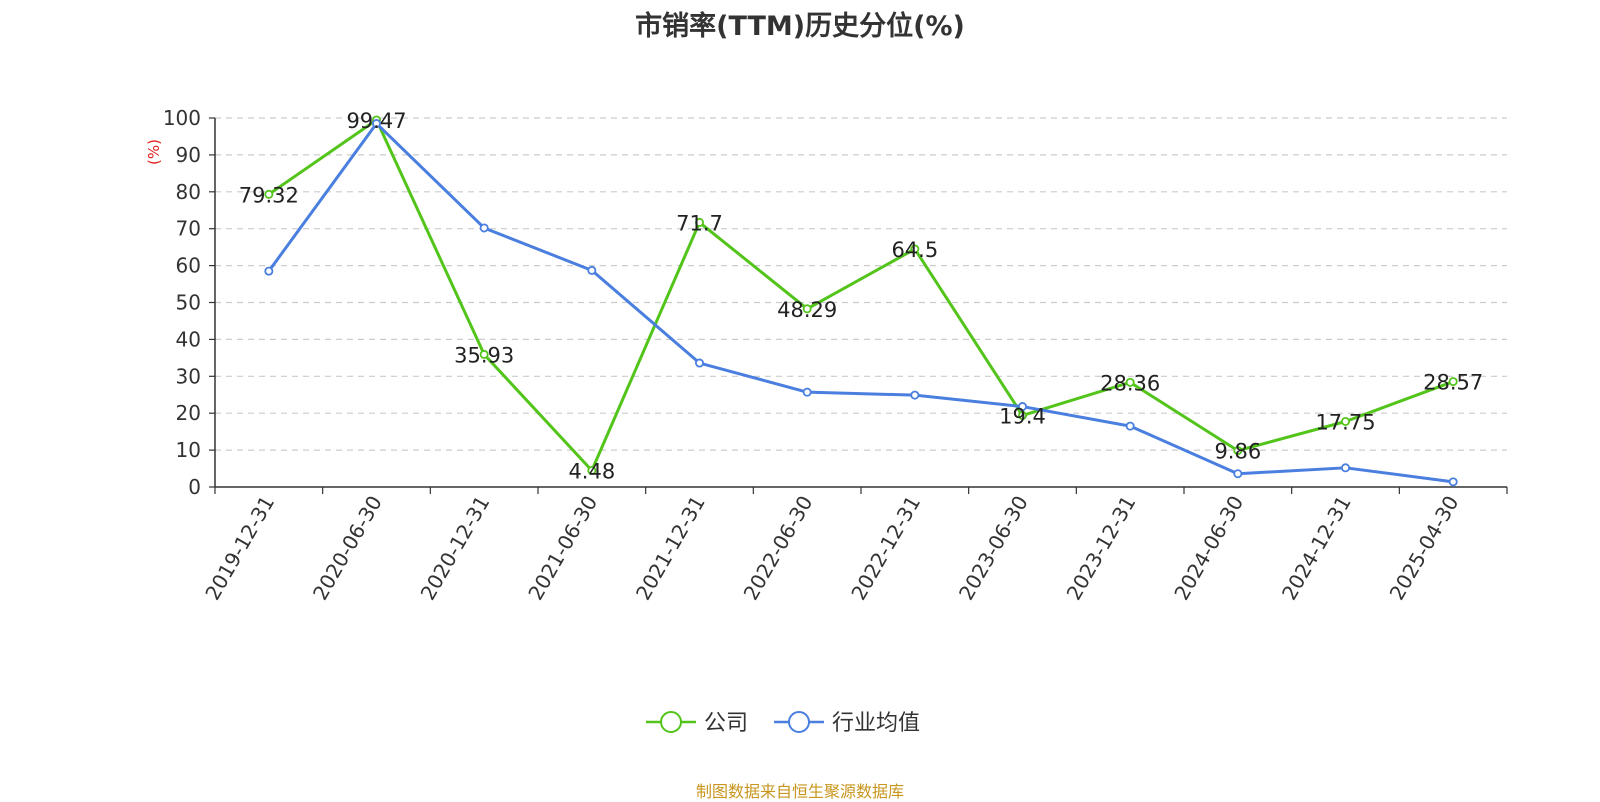  Describe the element at coordinates (800, 26) in the screenshot. I see `chart-title: 市销率(TTM)历史分位(%)` at that location.